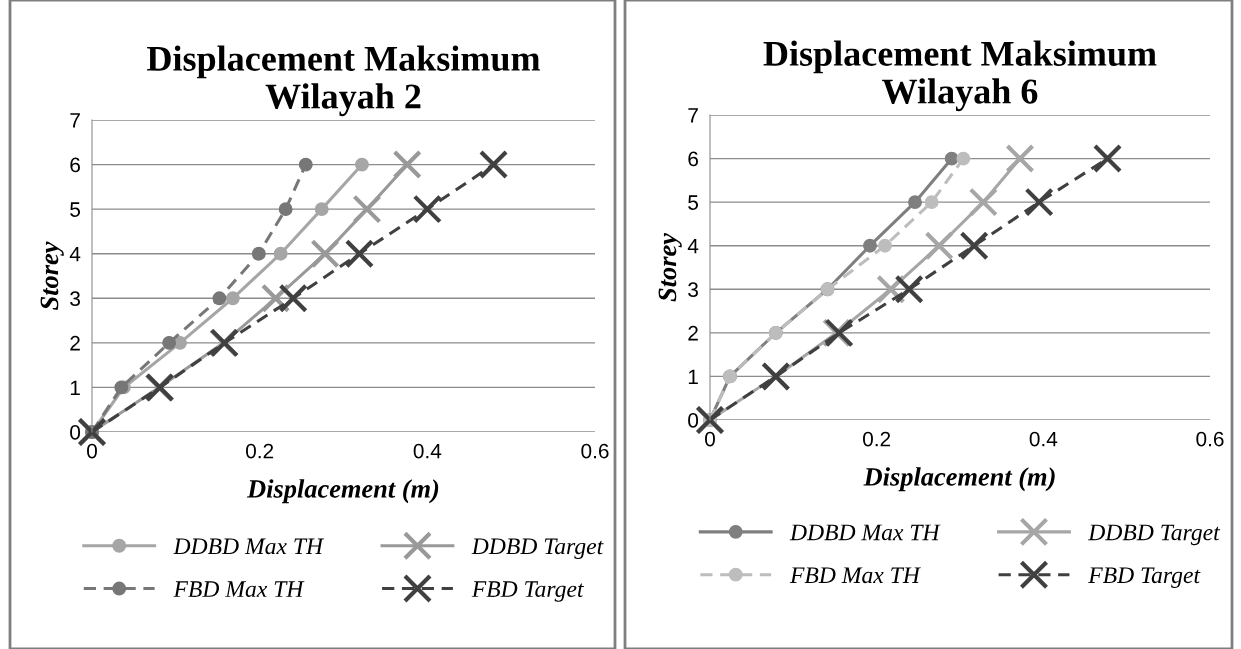  I want to click on chart-title: Displacement Maksimum Wilayah 2, so click(343, 81).